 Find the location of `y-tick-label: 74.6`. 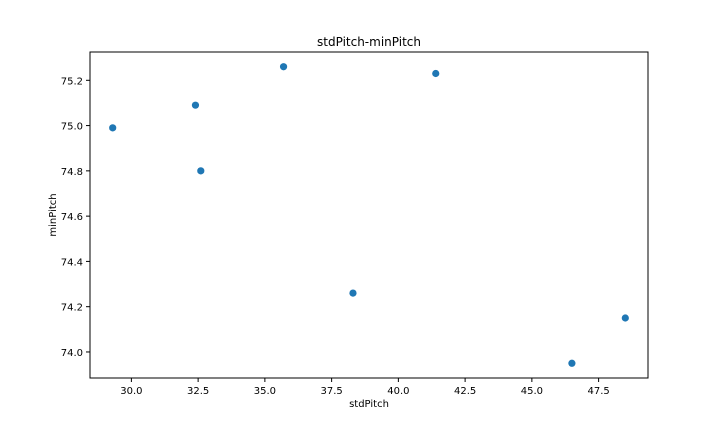

y-tick-label: 74.6 is located at coordinates (72, 217).